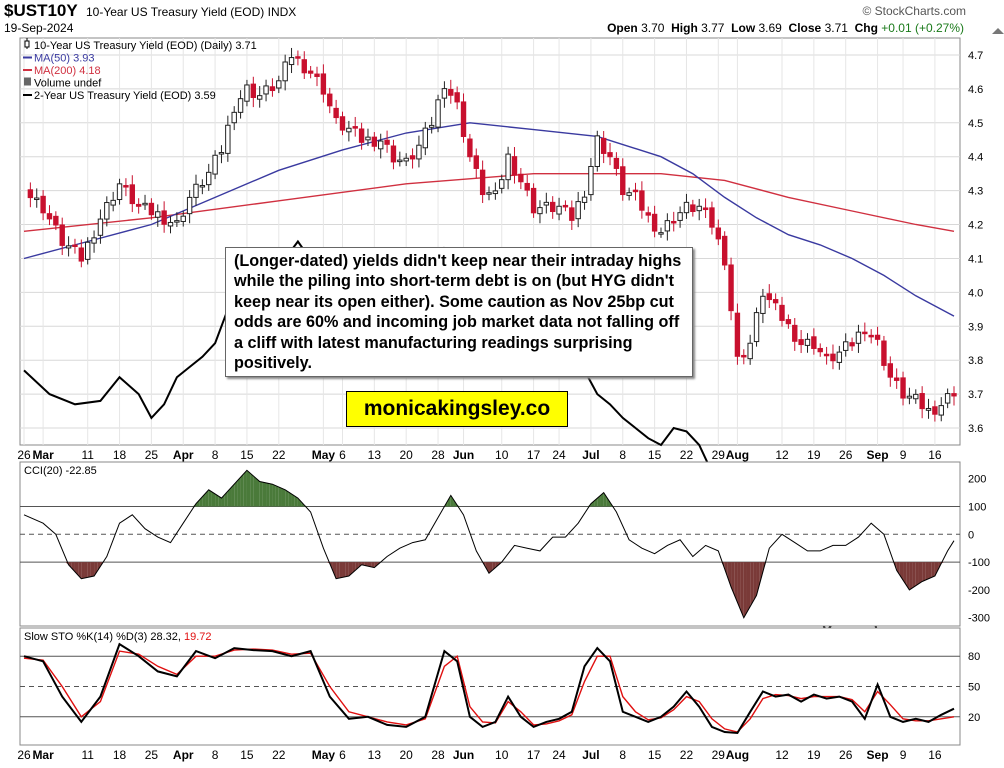 The image size is (1004, 768). Describe the element at coordinates (191, 12) in the screenshot. I see `ticker-name: 10-Year US Treasury Yield (EOD) INDX` at that location.